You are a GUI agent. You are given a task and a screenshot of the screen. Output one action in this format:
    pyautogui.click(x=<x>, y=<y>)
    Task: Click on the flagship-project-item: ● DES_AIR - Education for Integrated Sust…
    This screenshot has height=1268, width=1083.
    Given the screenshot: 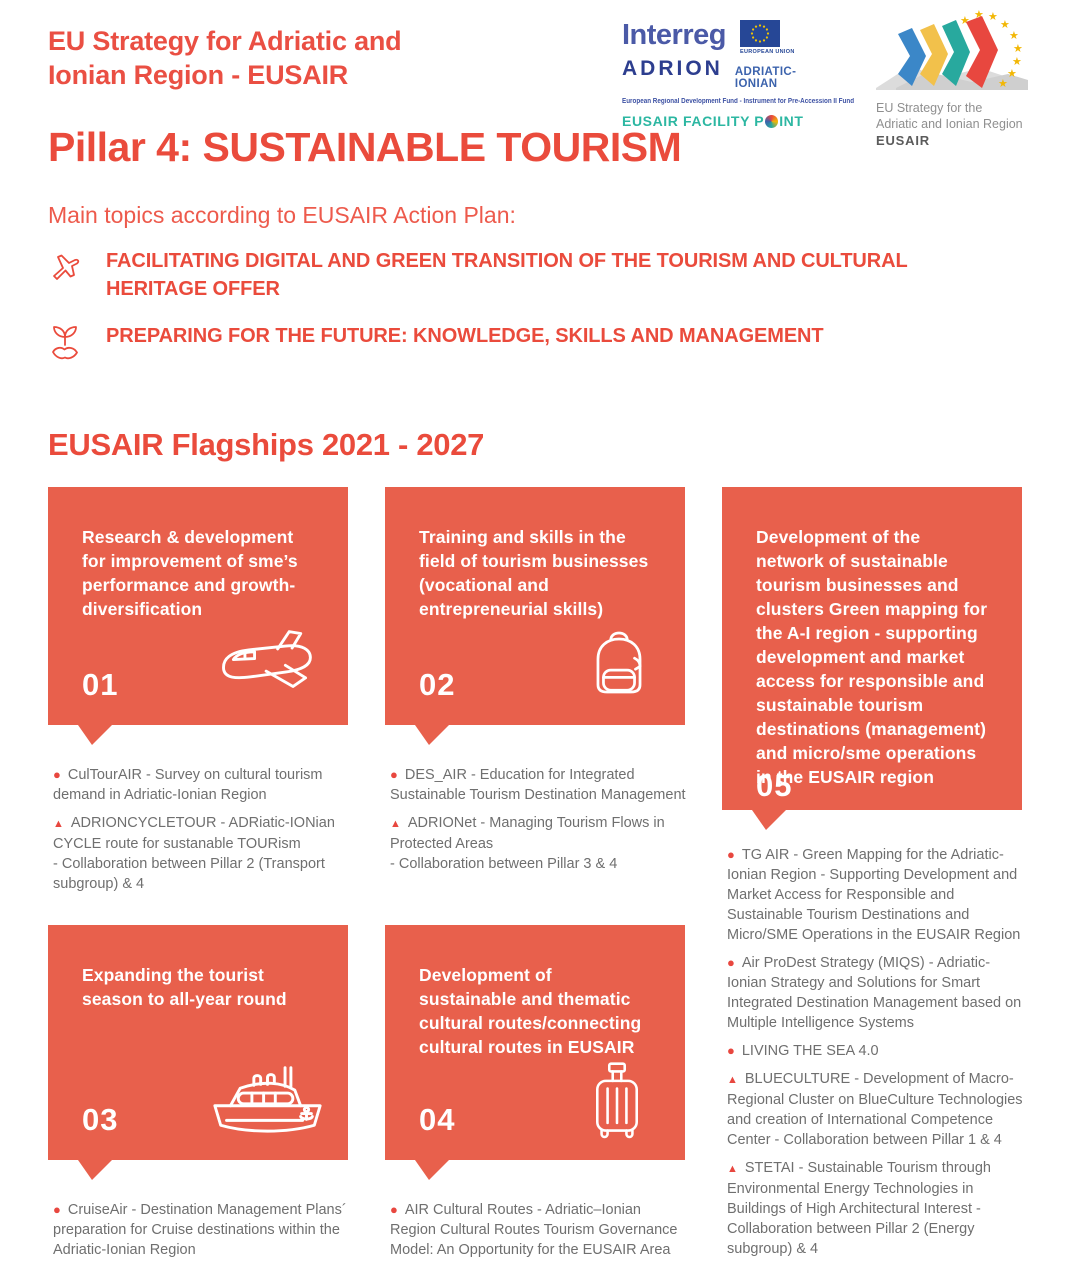 What is the action you would take?
    pyautogui.click(x=539, y=785)
    